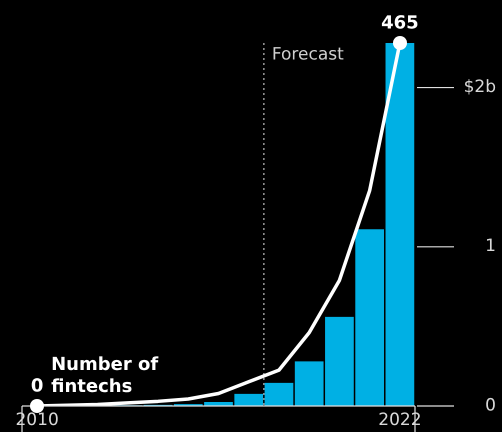 Image resolution: width=502 pixels, height=432 pixels. I want to click on ref-line-label: Forecast, so click(308, 54).